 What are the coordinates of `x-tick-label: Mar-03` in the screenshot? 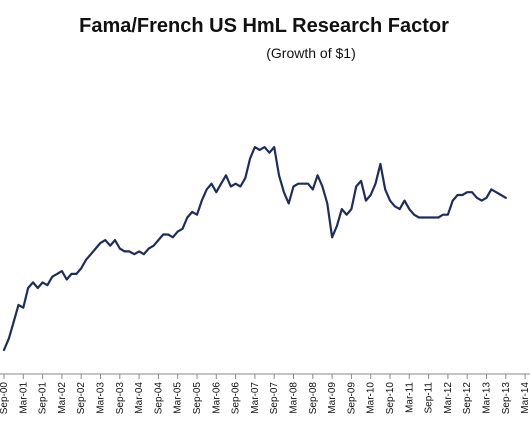 It's located at (101, 398).